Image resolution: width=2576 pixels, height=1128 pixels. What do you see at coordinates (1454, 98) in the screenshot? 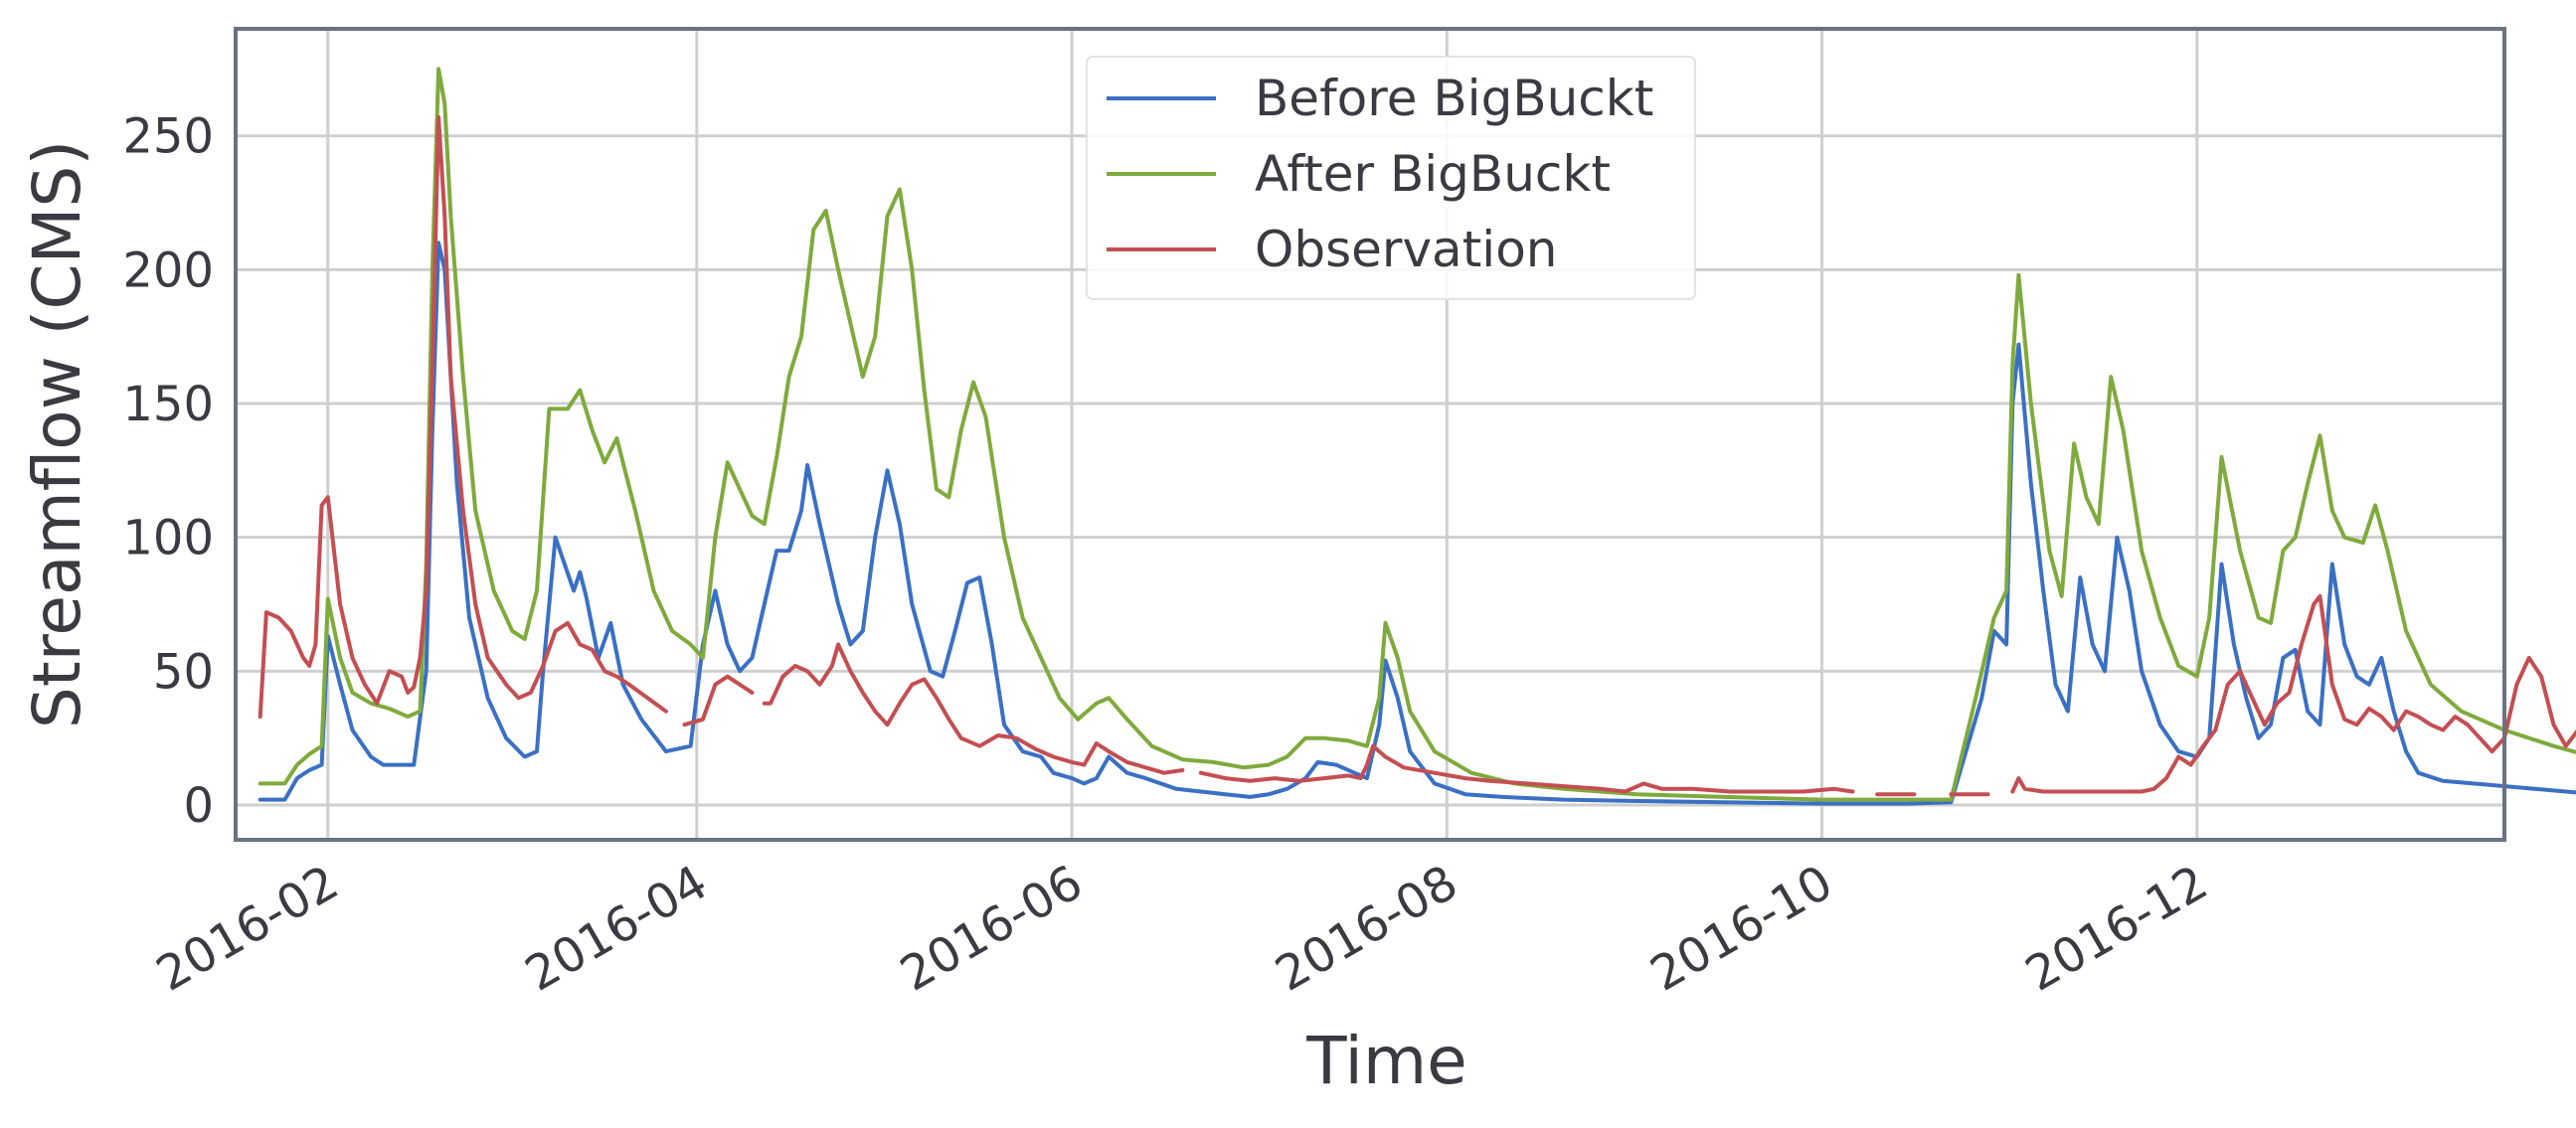
I see `legend-label-before: Before BigBuckt` at bounding box center [1454, 98].